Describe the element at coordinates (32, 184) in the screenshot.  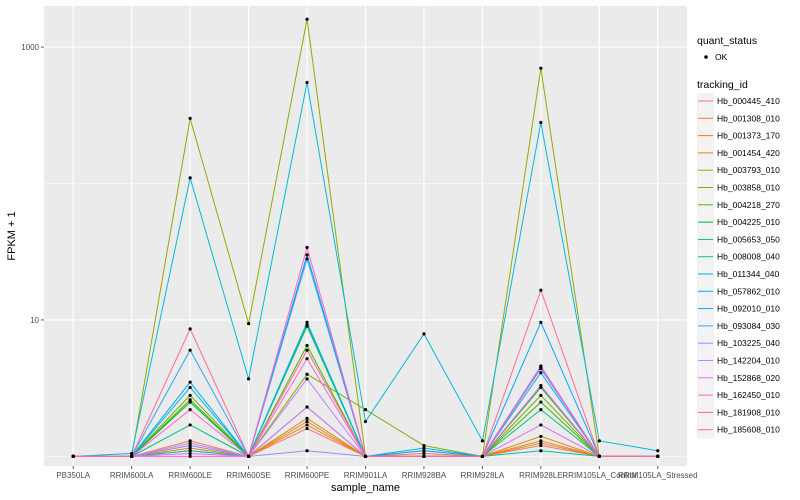
I see `y-axis: 10 1000` at that location.